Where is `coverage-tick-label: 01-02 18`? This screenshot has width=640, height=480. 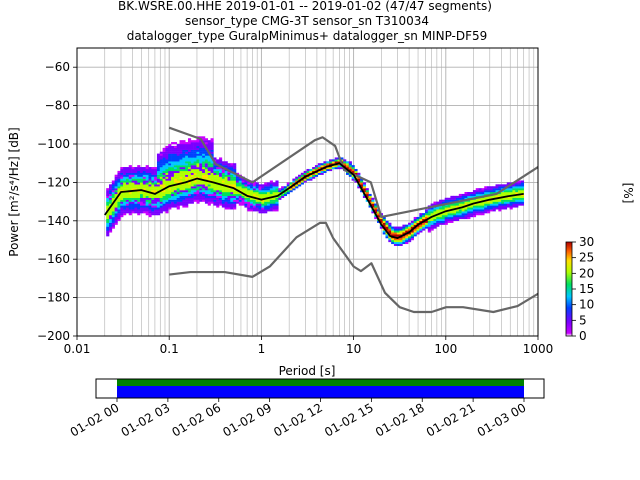 coverage-tick-label: 01-02 18 is located at coordinates (400, 419).